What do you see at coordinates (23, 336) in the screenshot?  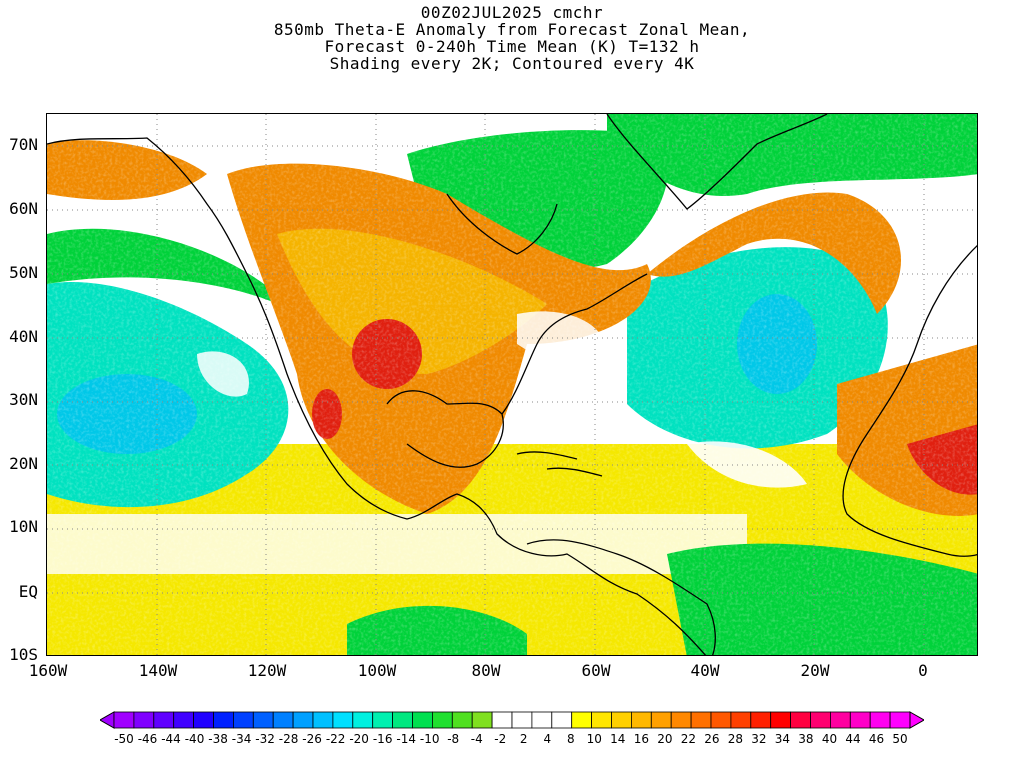 I see `lat-label-40N: 40N` at bounding box center [23, 336].